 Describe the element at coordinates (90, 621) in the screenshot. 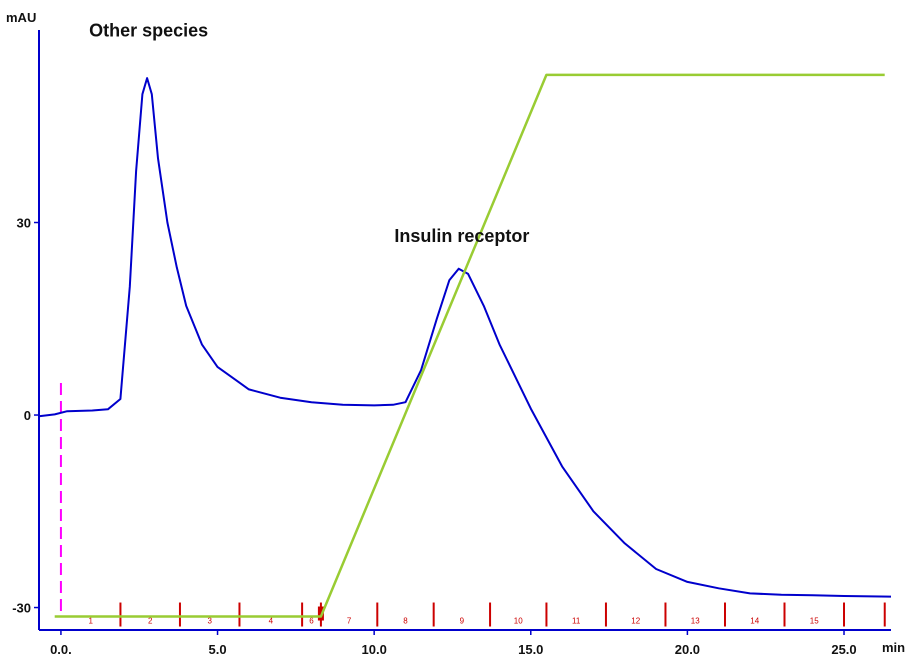

I see `fraction-label: 1` at that location.